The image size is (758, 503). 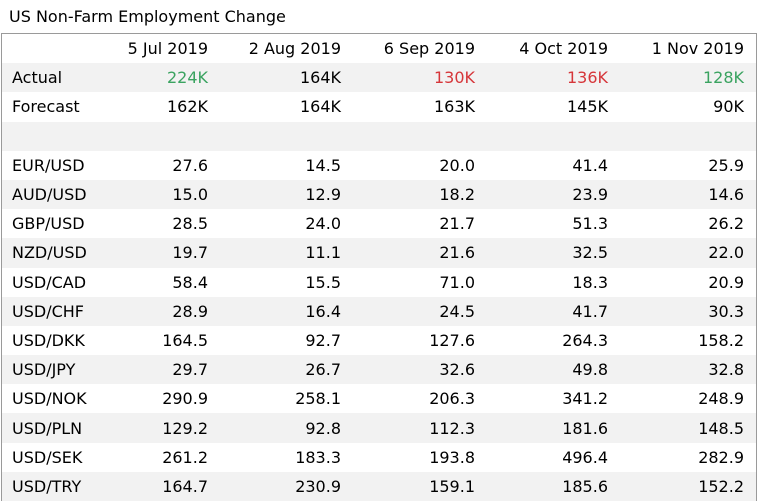 I want to click on table-row: GBP/USD 28.5 24.0 21.7 51.3 26.2, so click(x=379, y=223).